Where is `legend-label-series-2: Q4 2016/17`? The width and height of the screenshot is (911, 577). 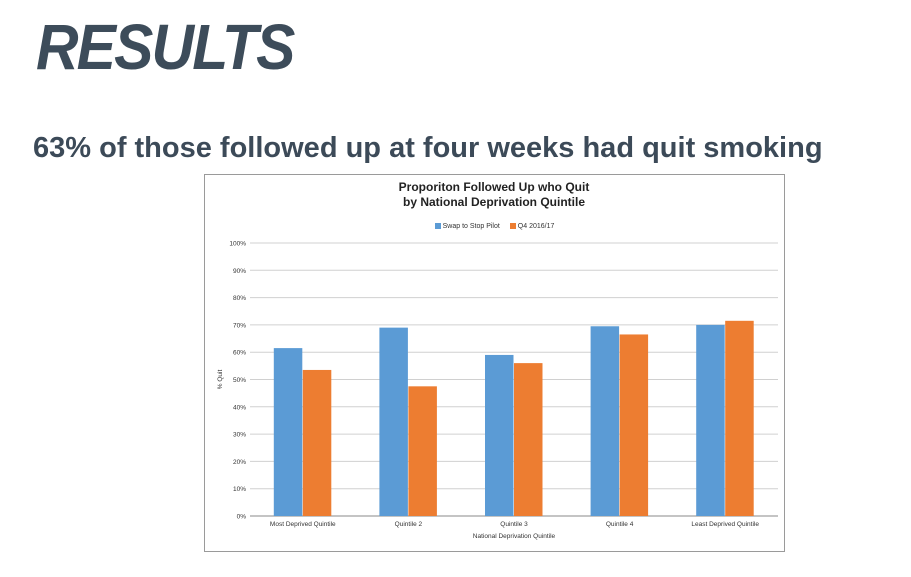
legend-label-series-2: Q4 2016/17 is located at coordinates (536, 226).